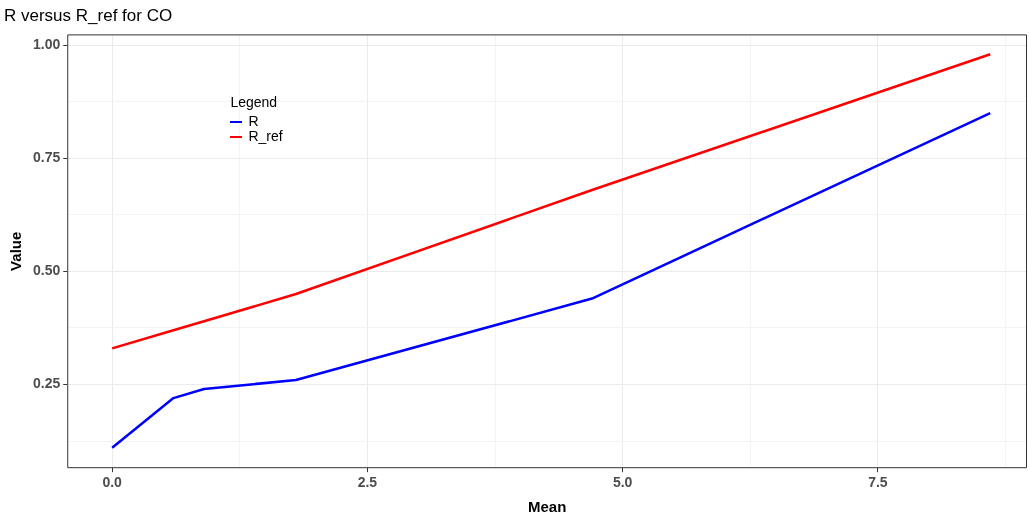 Image resolution: width=1029 pixels, height=527 pixels. Describe the element at coordinates (253, 121) in the screenshot. I see `legend-label: R` at that location.